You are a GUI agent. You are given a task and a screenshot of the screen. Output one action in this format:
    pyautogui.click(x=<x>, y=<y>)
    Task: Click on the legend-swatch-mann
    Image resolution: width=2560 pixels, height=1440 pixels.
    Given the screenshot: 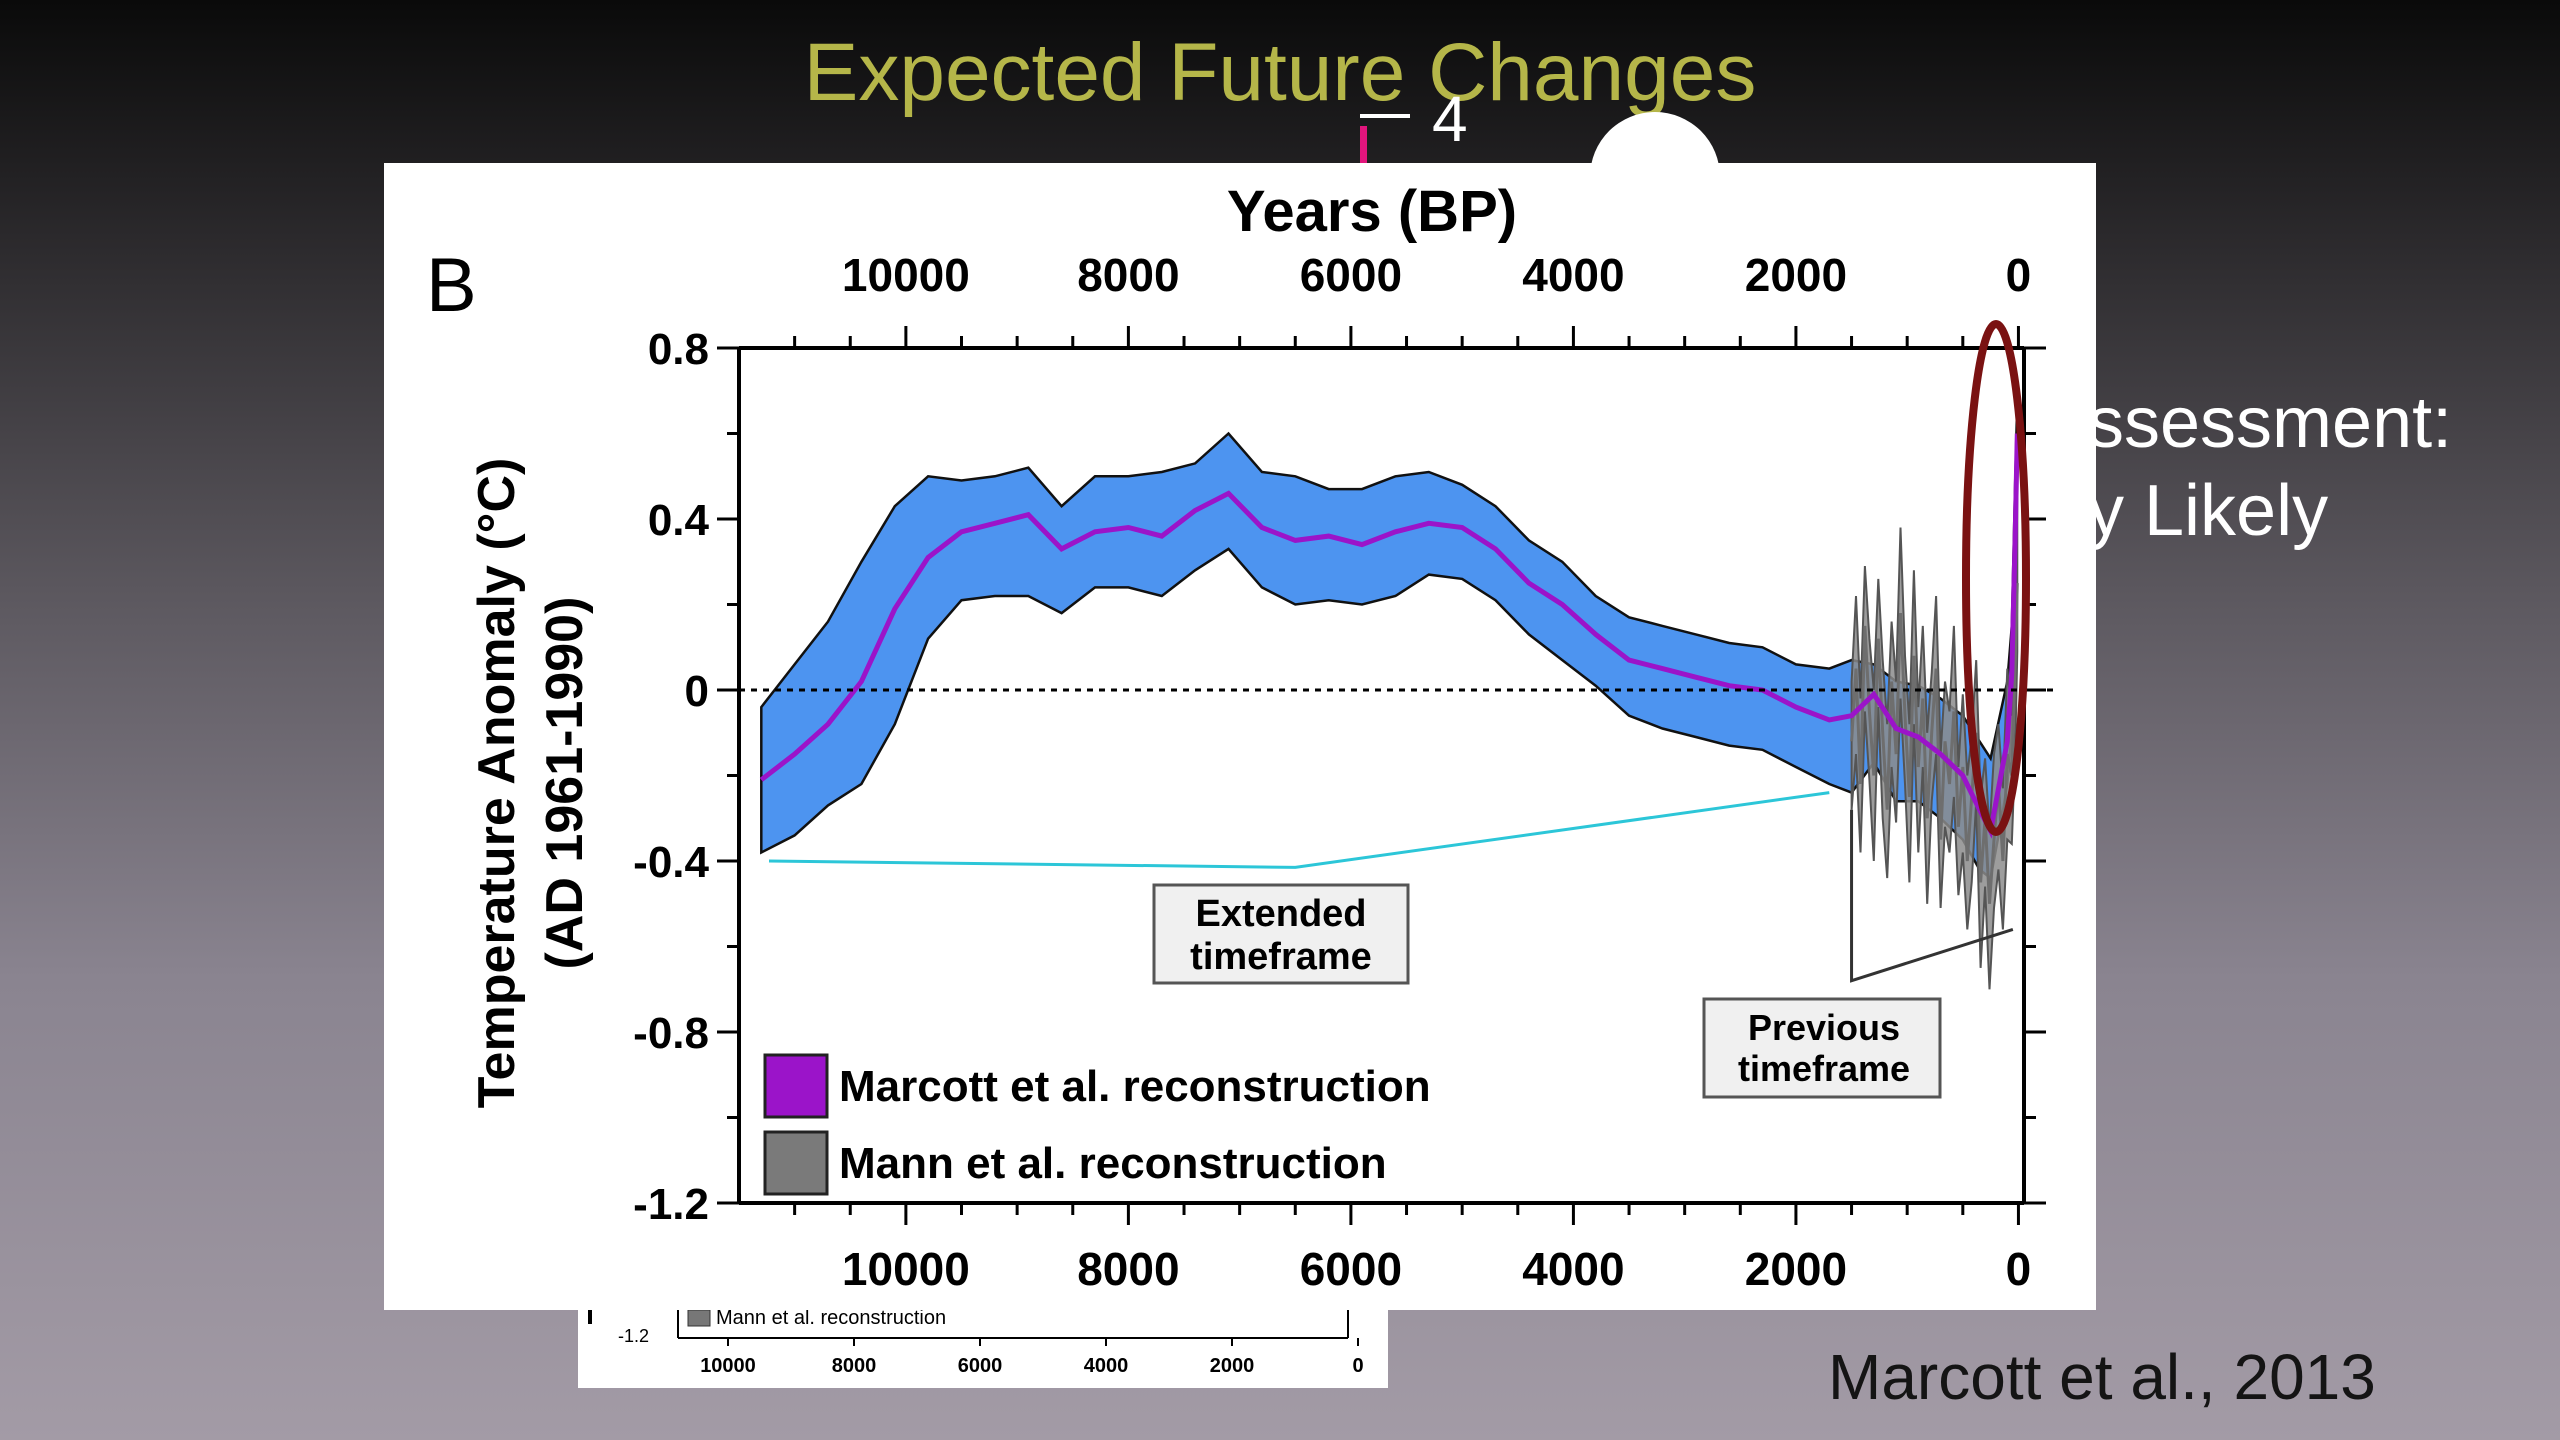 What is the action you would take?
    pyautogui.click(x=796, y=1163)
    